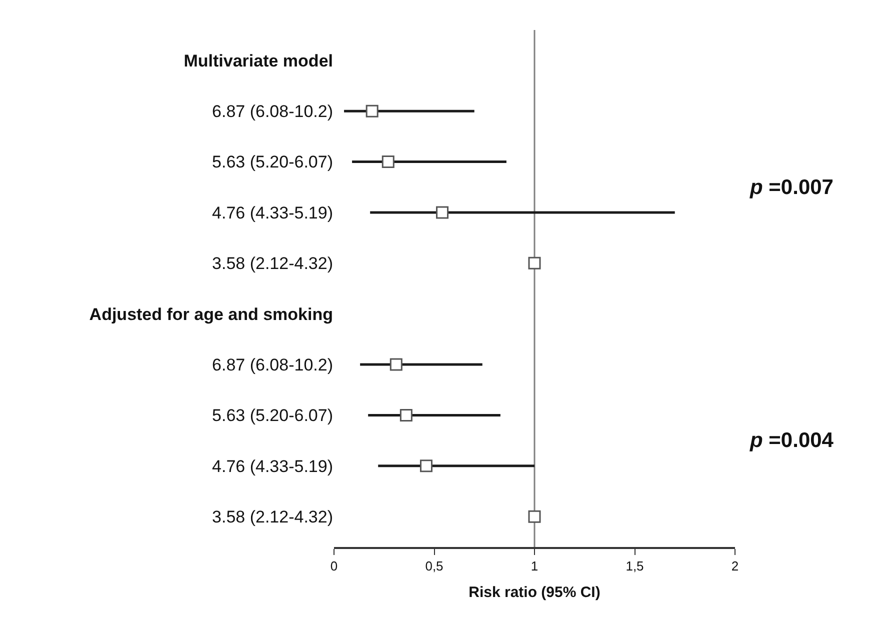 This screenshot has width=870, height=617. What do you see at coordinates (534, 566) in the screenshot?
I see `x-tick-label: 1` at bounding box center [534, 566].